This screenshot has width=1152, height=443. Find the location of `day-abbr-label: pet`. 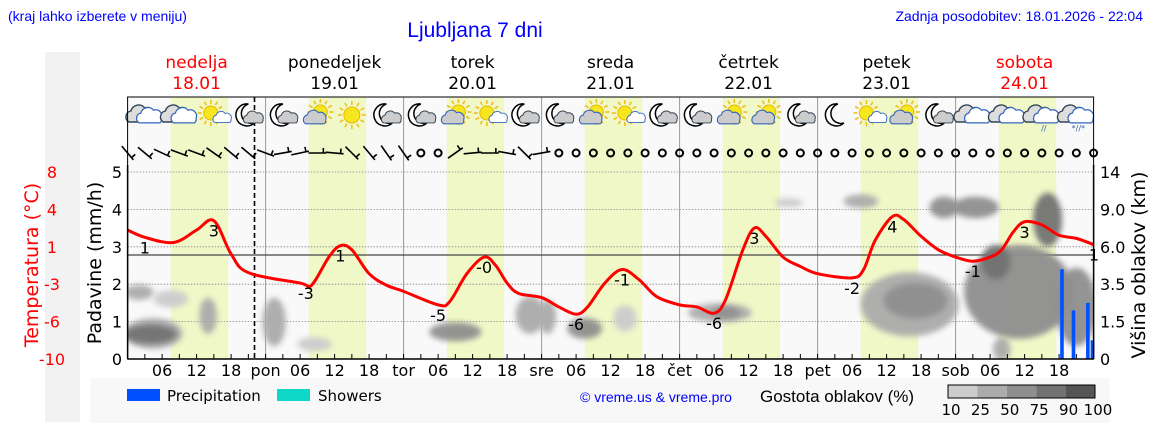

day-abbr-label: pet is located at coordinates (817, 370).